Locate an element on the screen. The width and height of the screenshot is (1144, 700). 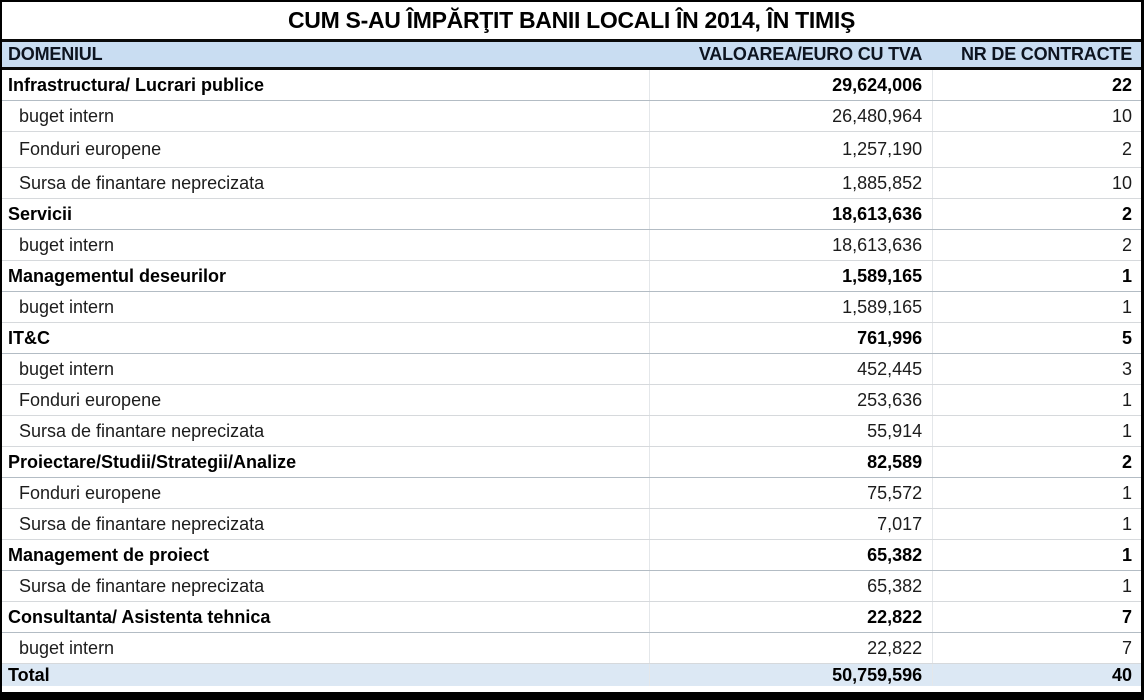
column-header-valoarea: VALOAREA/EURO CU TVA is located at coordinates (810, 54).